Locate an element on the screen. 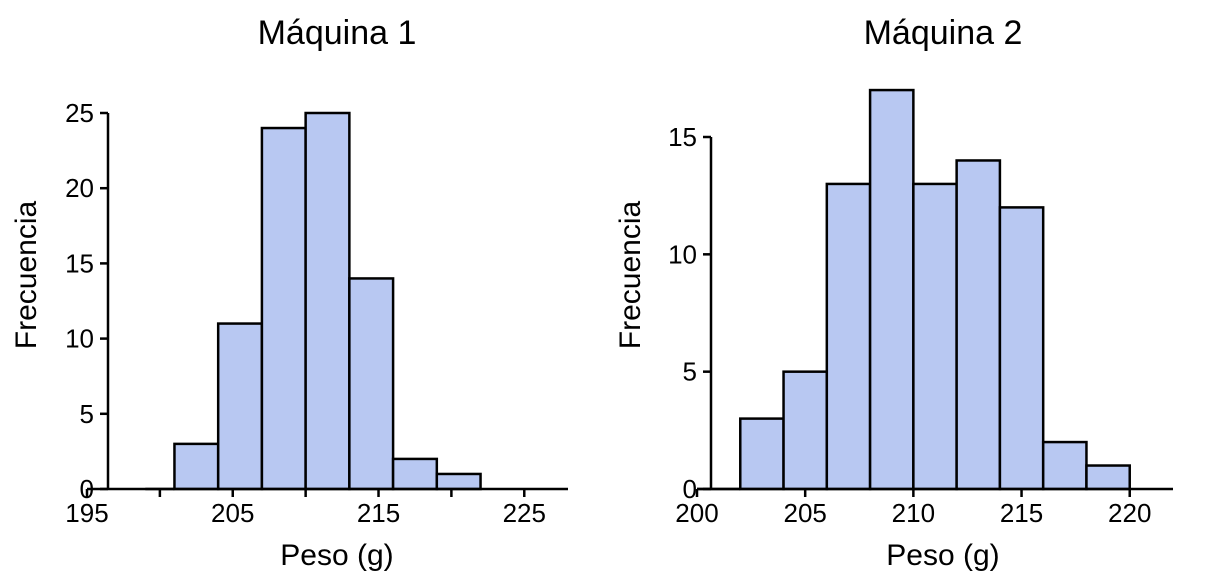 This screenshot has height=585, width=1210. x-tick-label: 195 is located at coordinates (86, 513).